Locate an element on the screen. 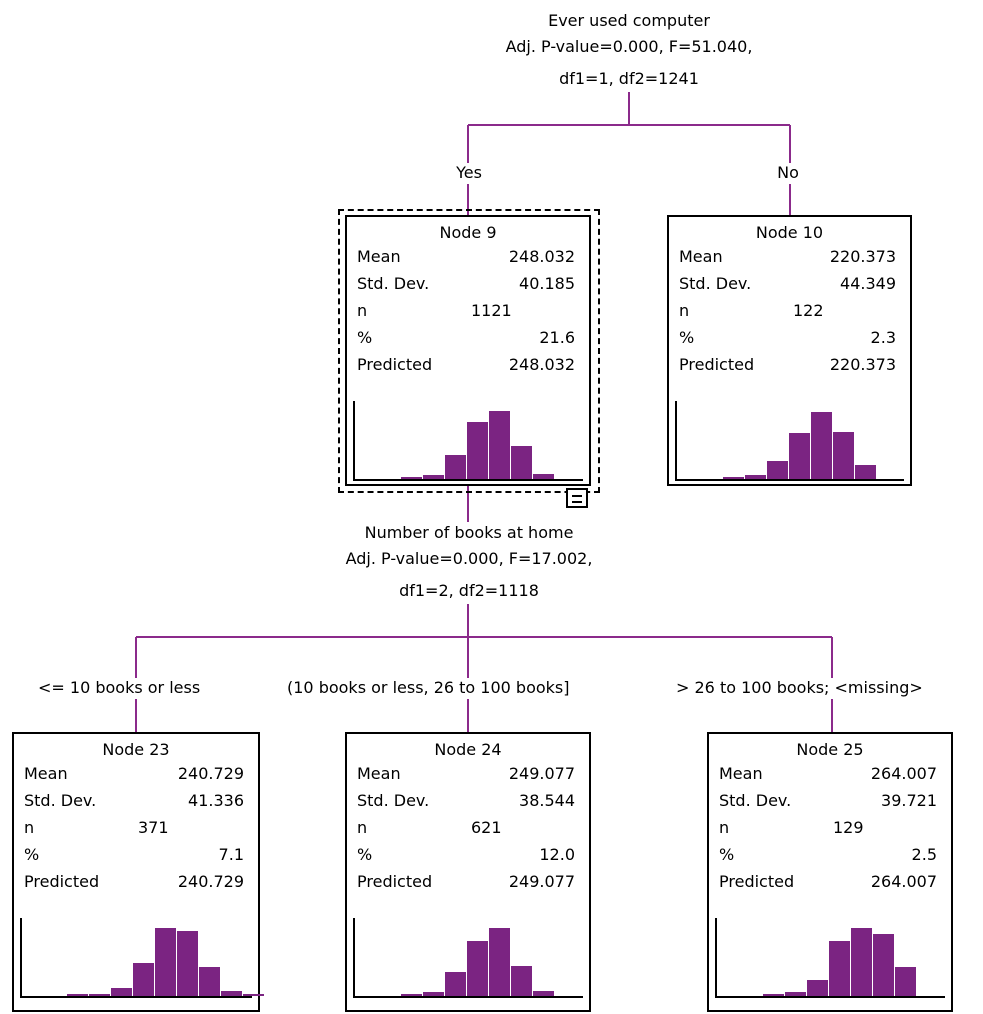 The height and width of the screenshot is (1014, 983). branch-label-no: No is located at coordinates (788, 172).